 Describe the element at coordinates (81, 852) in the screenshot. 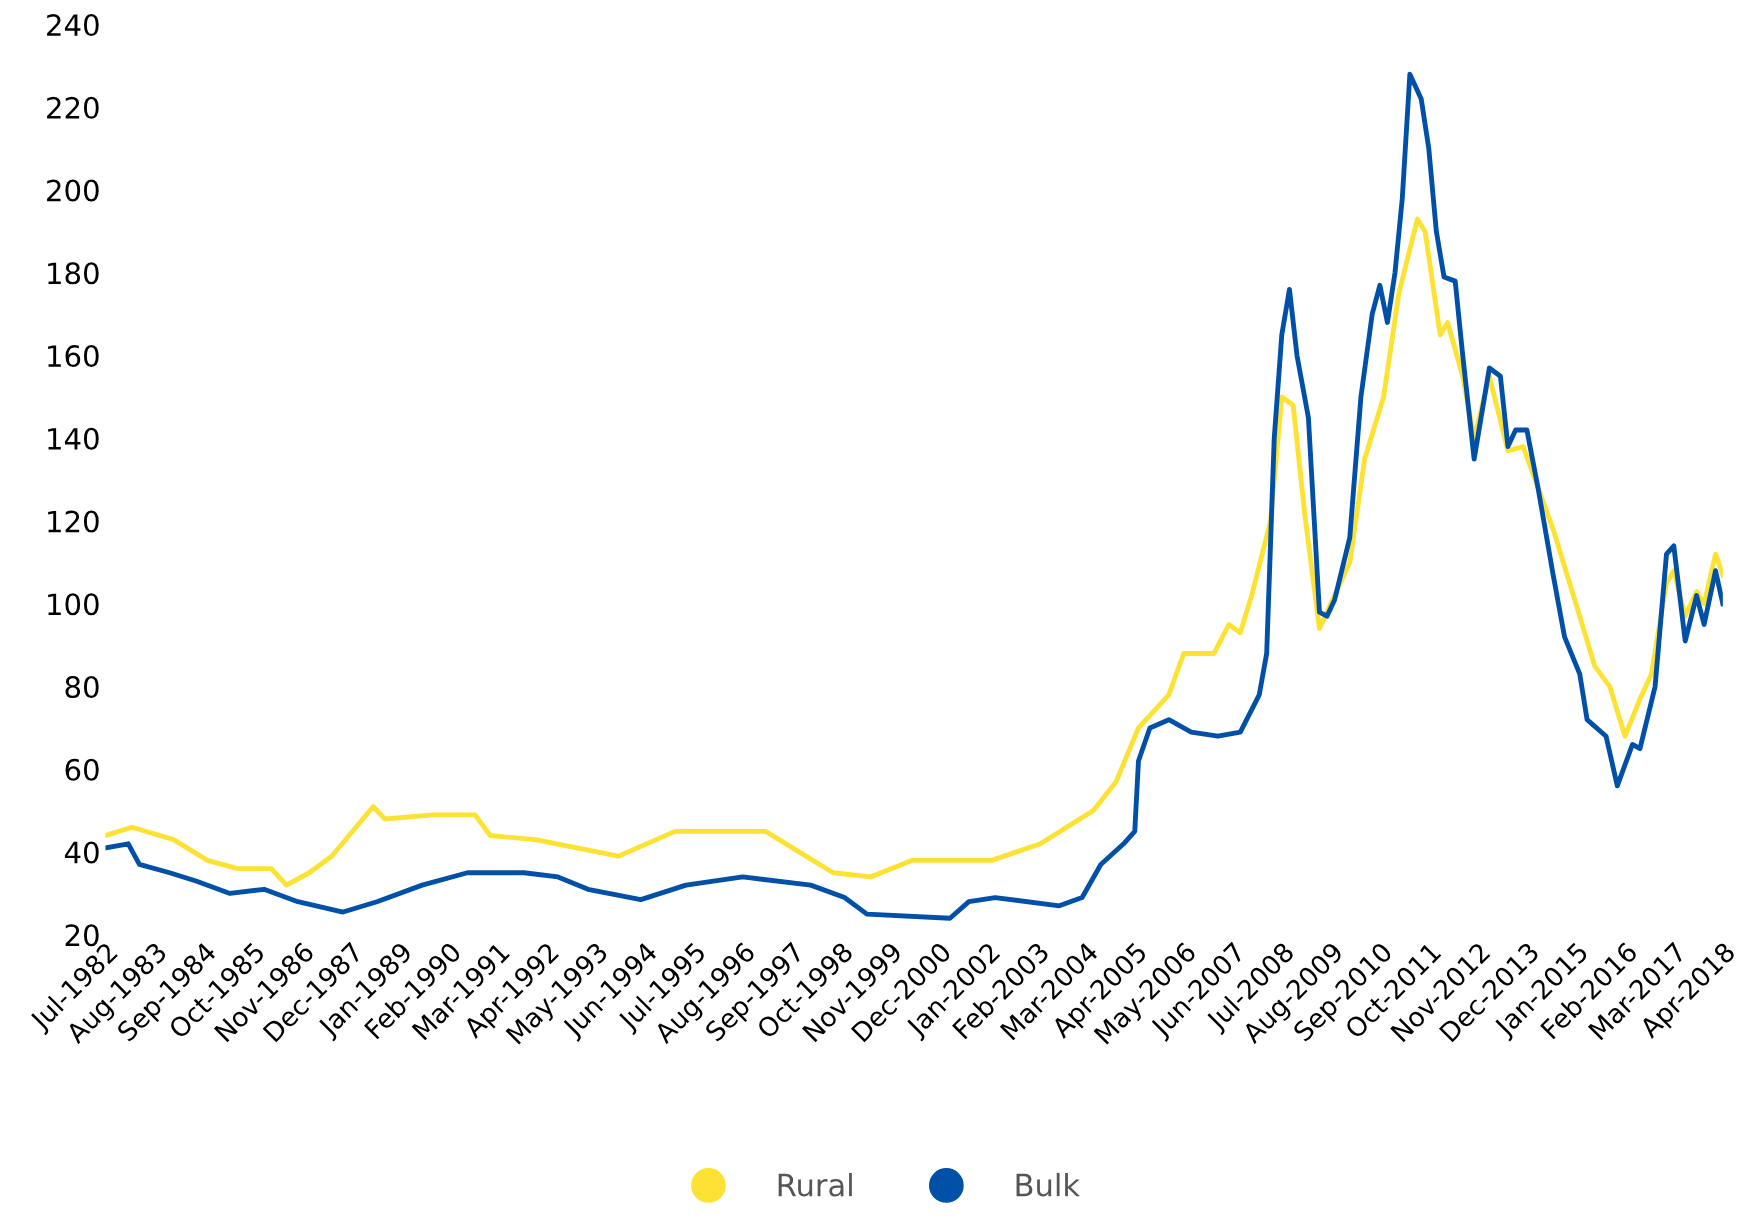

I see `y-tick-label: 40` at that location.